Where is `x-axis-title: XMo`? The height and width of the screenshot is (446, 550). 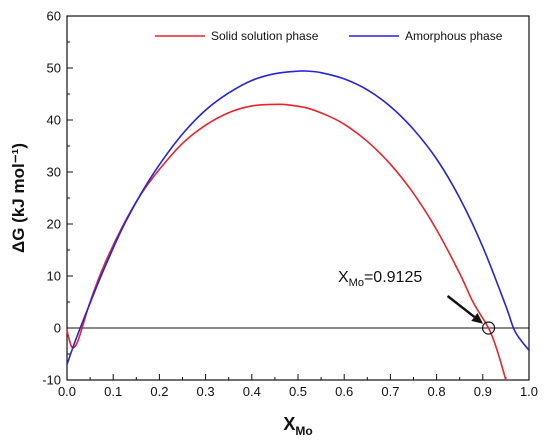
x-axis-title: XMo is located at coordinates (297, 426).